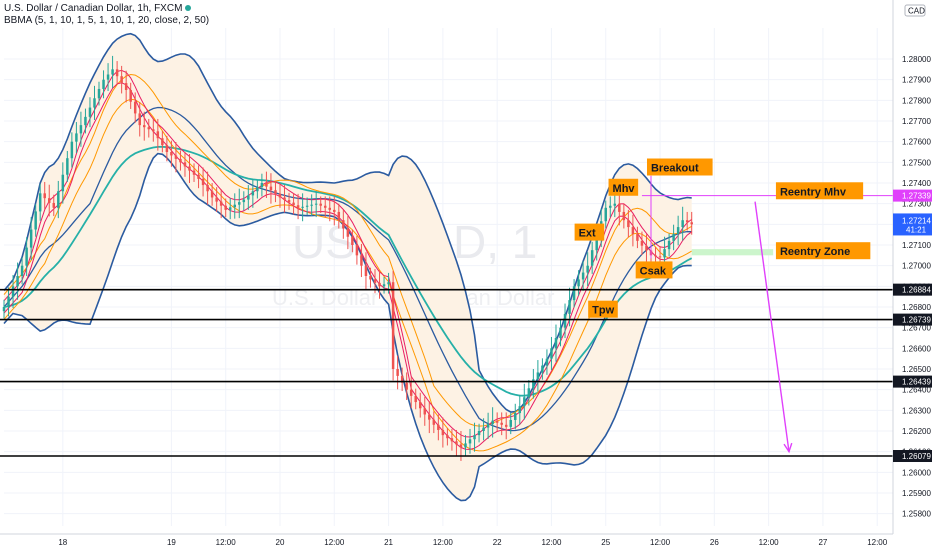 The image size is (932, 550). What do you see at coordinates (916, 382) in the screenshot?
I see `level-price-text: 1.26439` at bounding box center [916, 382].